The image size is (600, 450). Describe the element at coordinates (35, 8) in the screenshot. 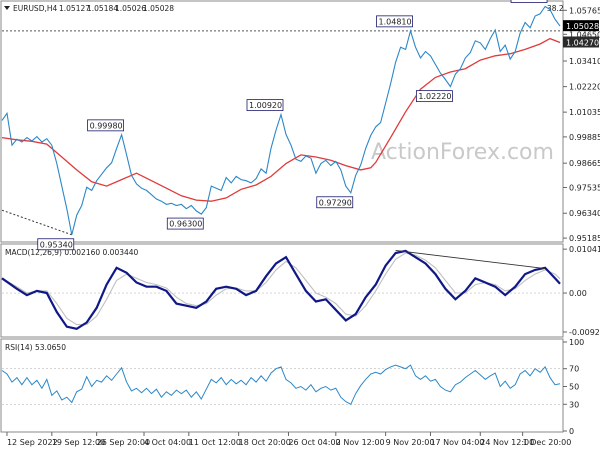

I see `symbol-label: EURUSD,H4` at that location.